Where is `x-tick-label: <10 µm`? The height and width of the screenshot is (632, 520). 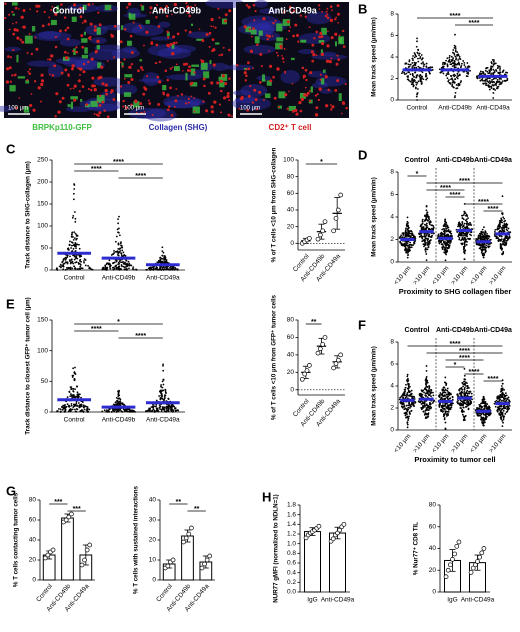
x-tick-label: <10 µm is located at coordinates (479, 443).